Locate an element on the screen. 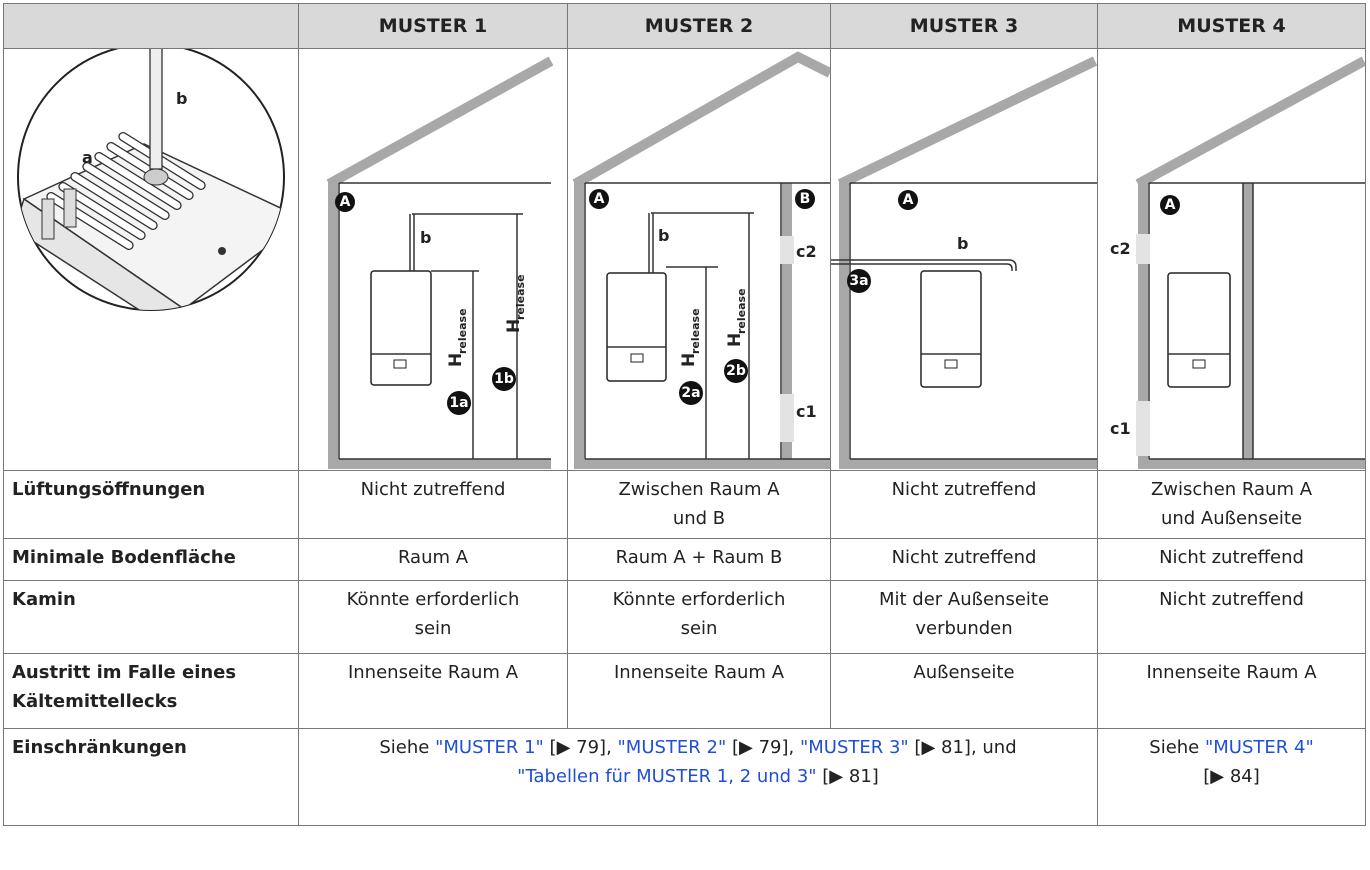  link: "MUSTER 2" is located at coordinates (672, 747).